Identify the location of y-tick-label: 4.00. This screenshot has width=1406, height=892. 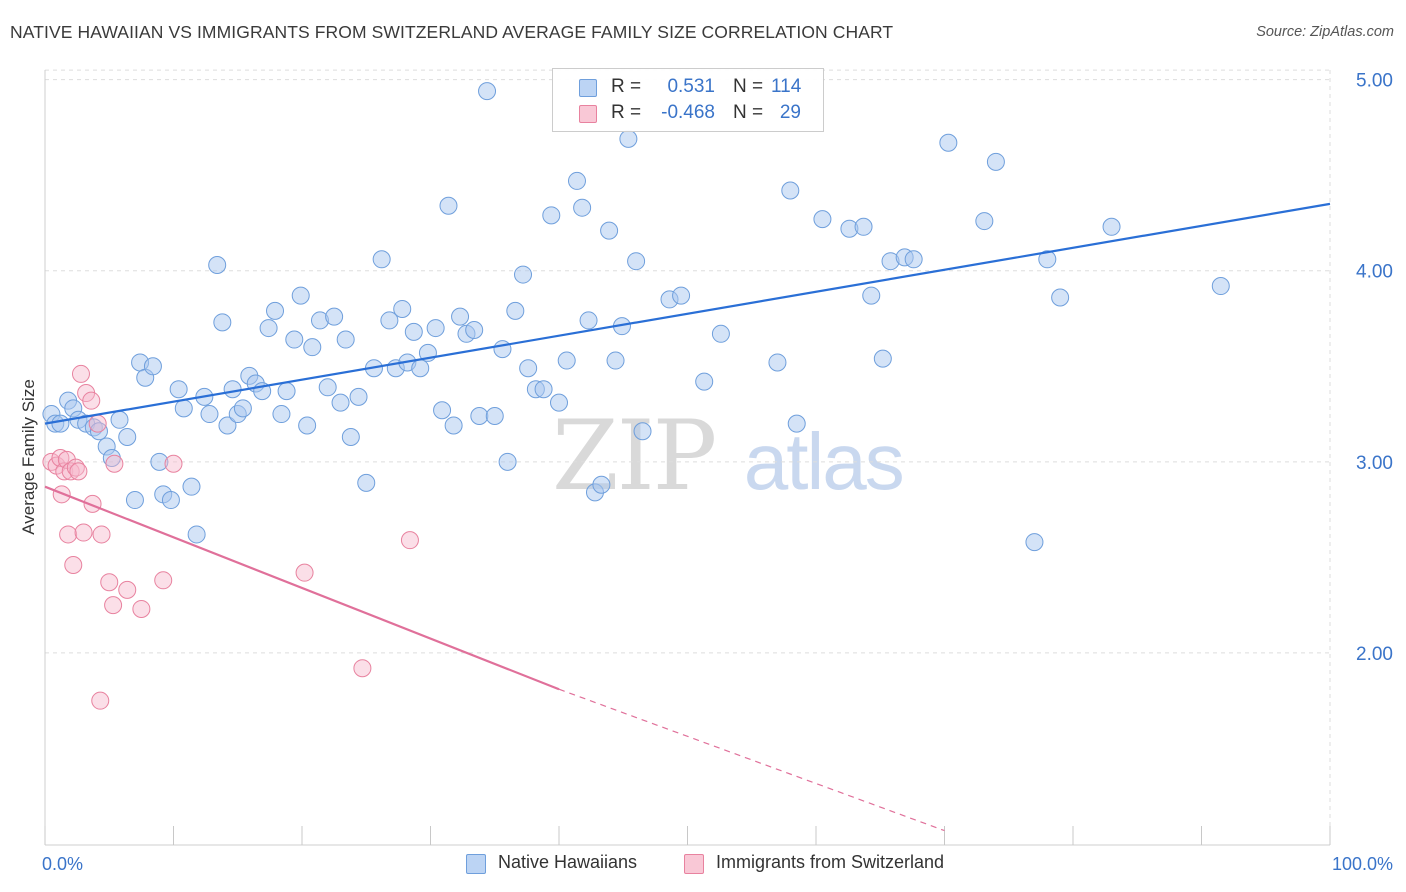
(1374, 272).